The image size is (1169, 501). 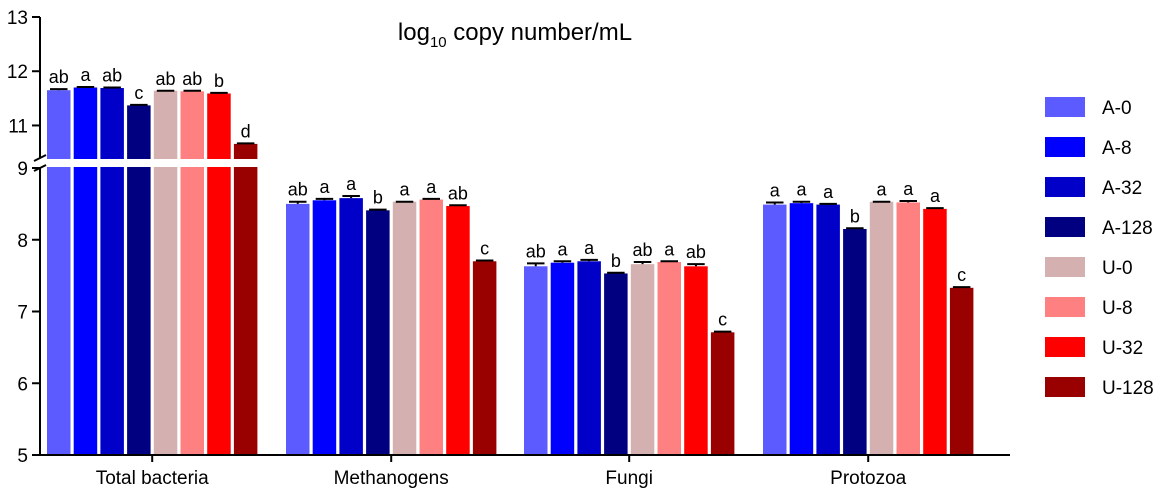 What do you see at coordinates (1117, 148) in the screenshot?
I see `legend-label-A-8: A-8` at bounding box center [1117, 148].